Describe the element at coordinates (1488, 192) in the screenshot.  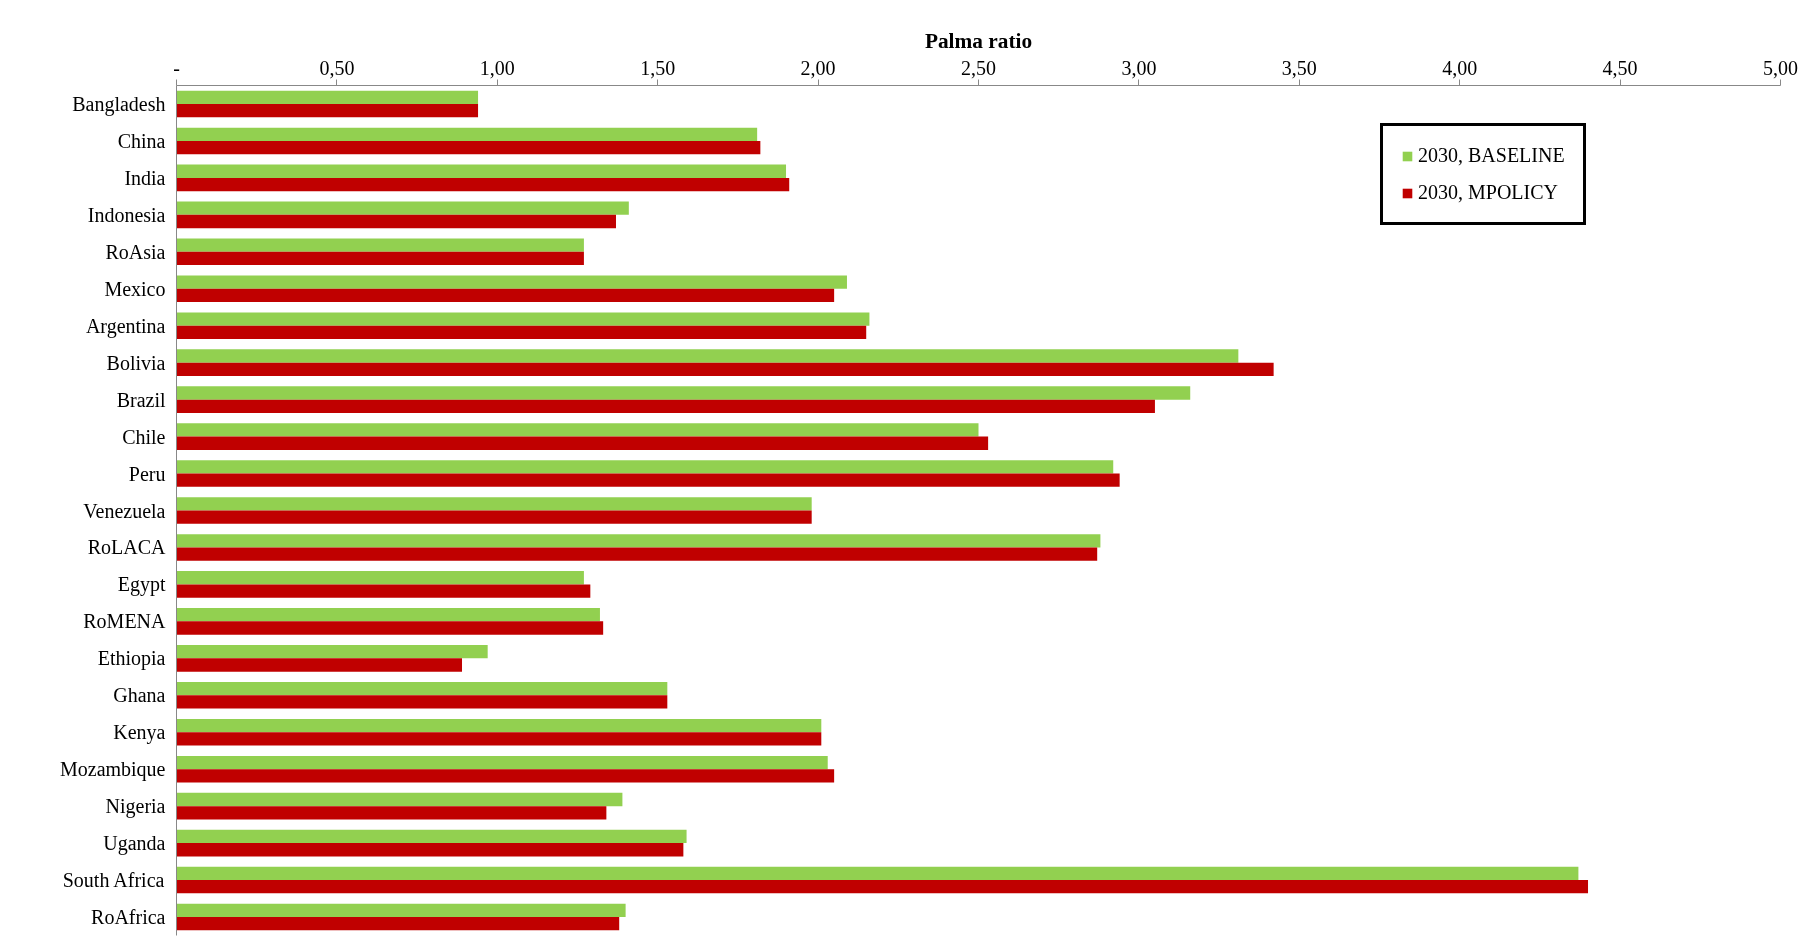
I see `legend-label: 2030, MPOLICY` at that location.